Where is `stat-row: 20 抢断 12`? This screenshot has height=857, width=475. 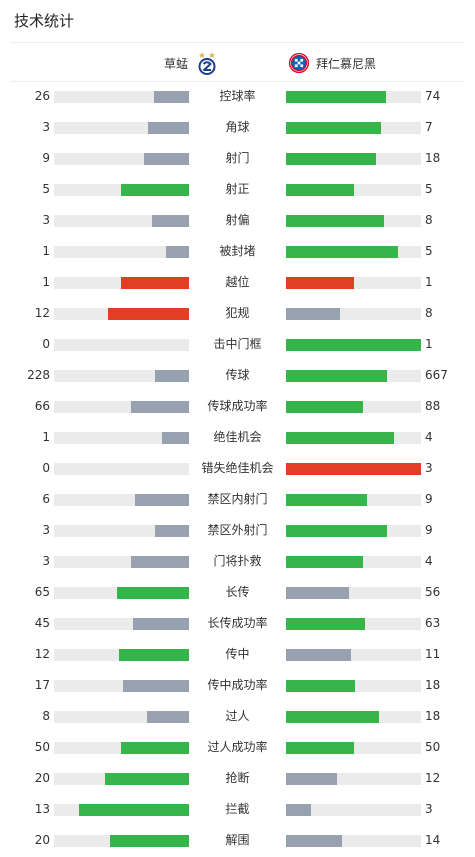 stat-row: 20 抢断 12 is located at coordinates (237, 778).